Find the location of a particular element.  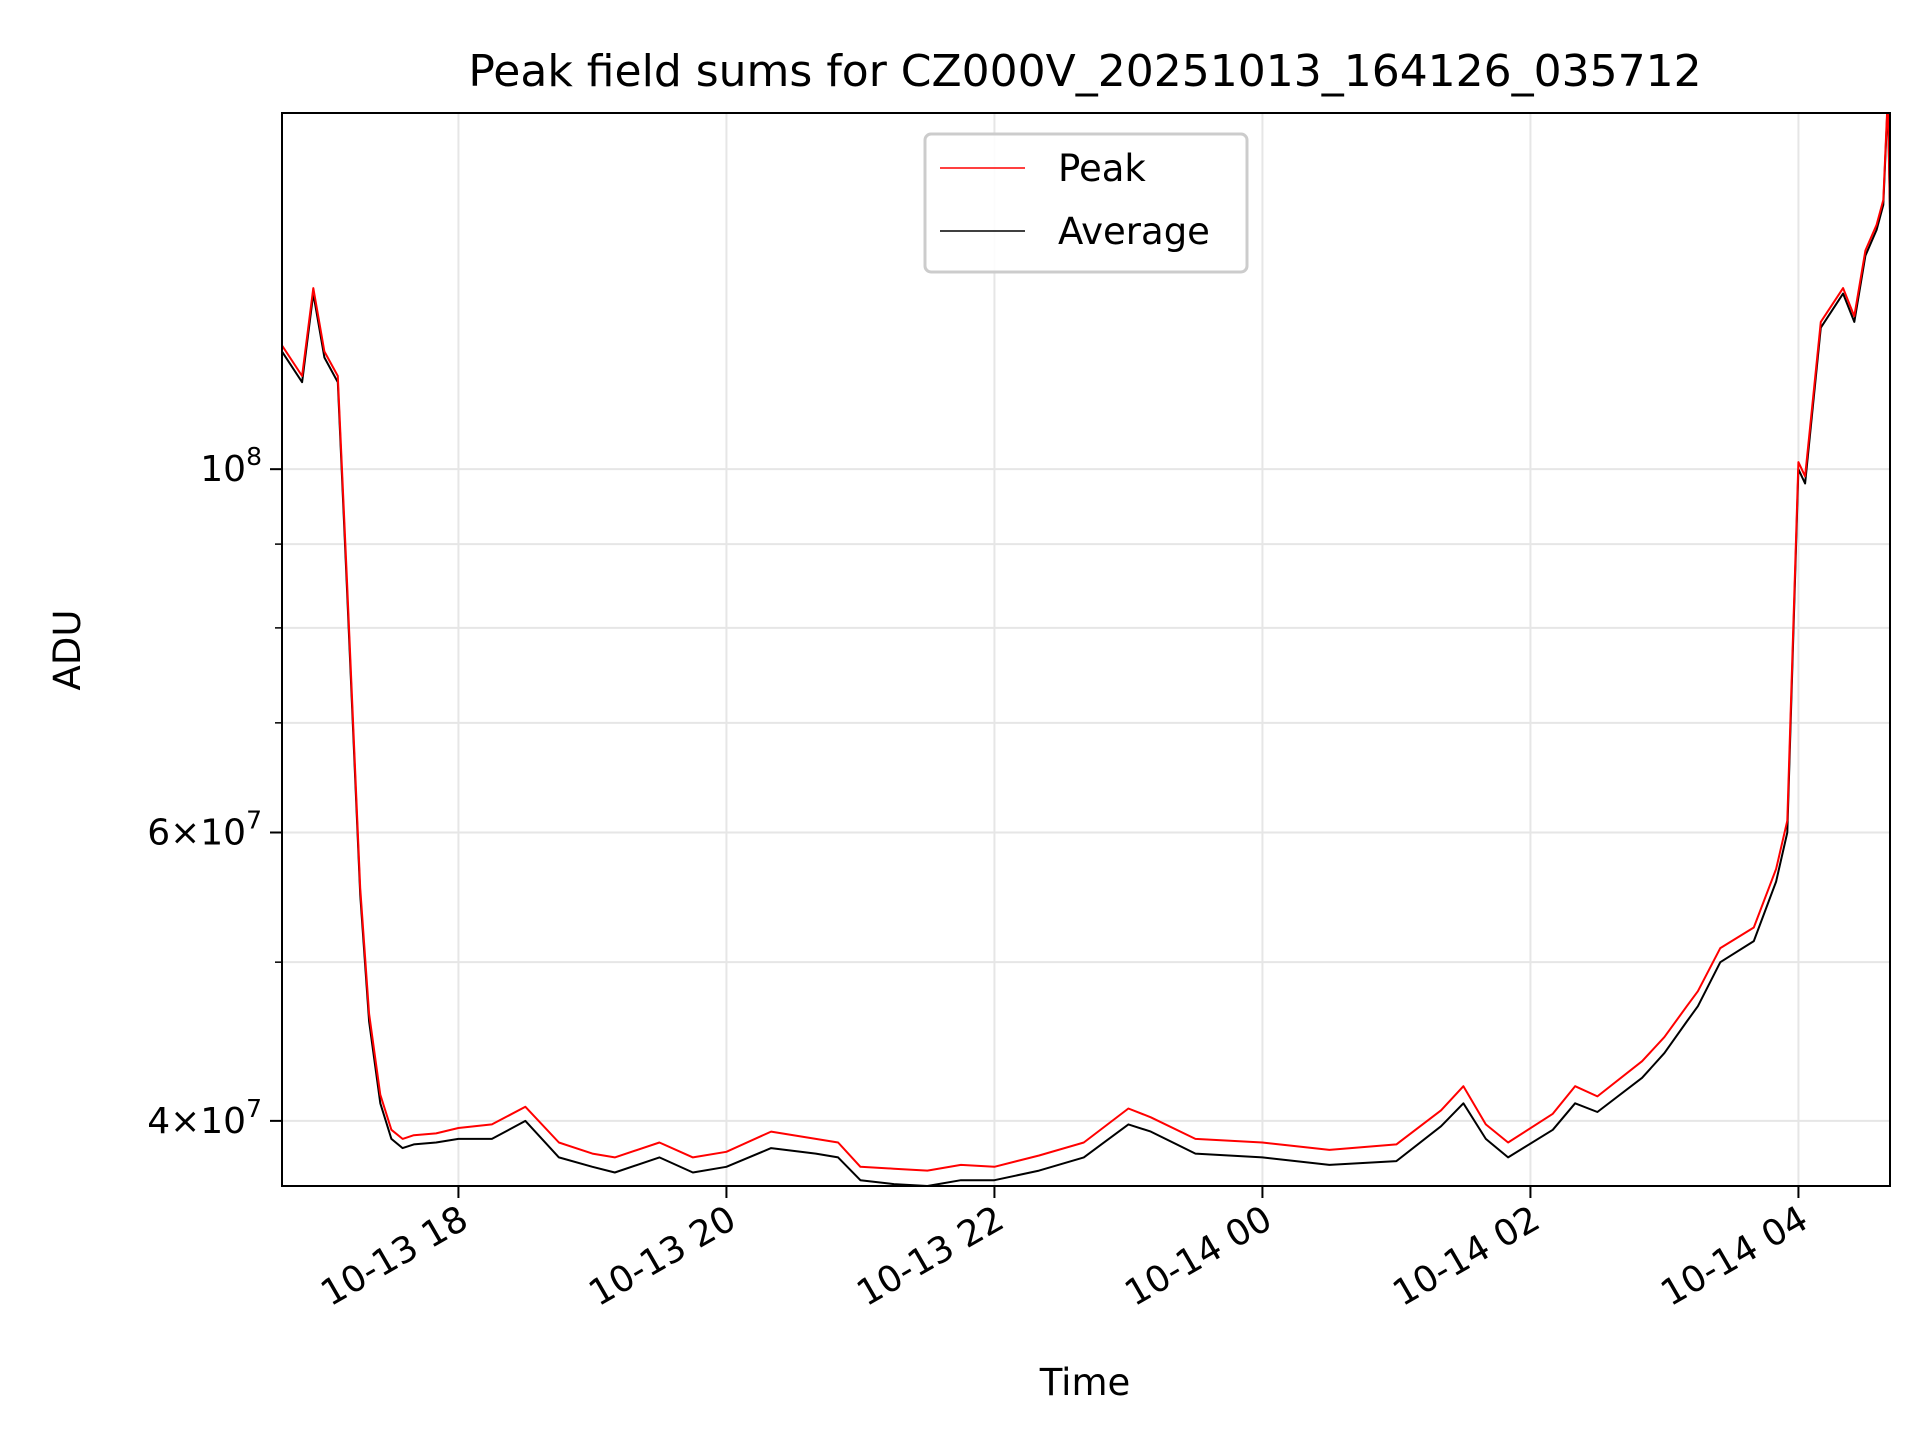

legend-label-average: Average is located at coordinates (1134, 231).